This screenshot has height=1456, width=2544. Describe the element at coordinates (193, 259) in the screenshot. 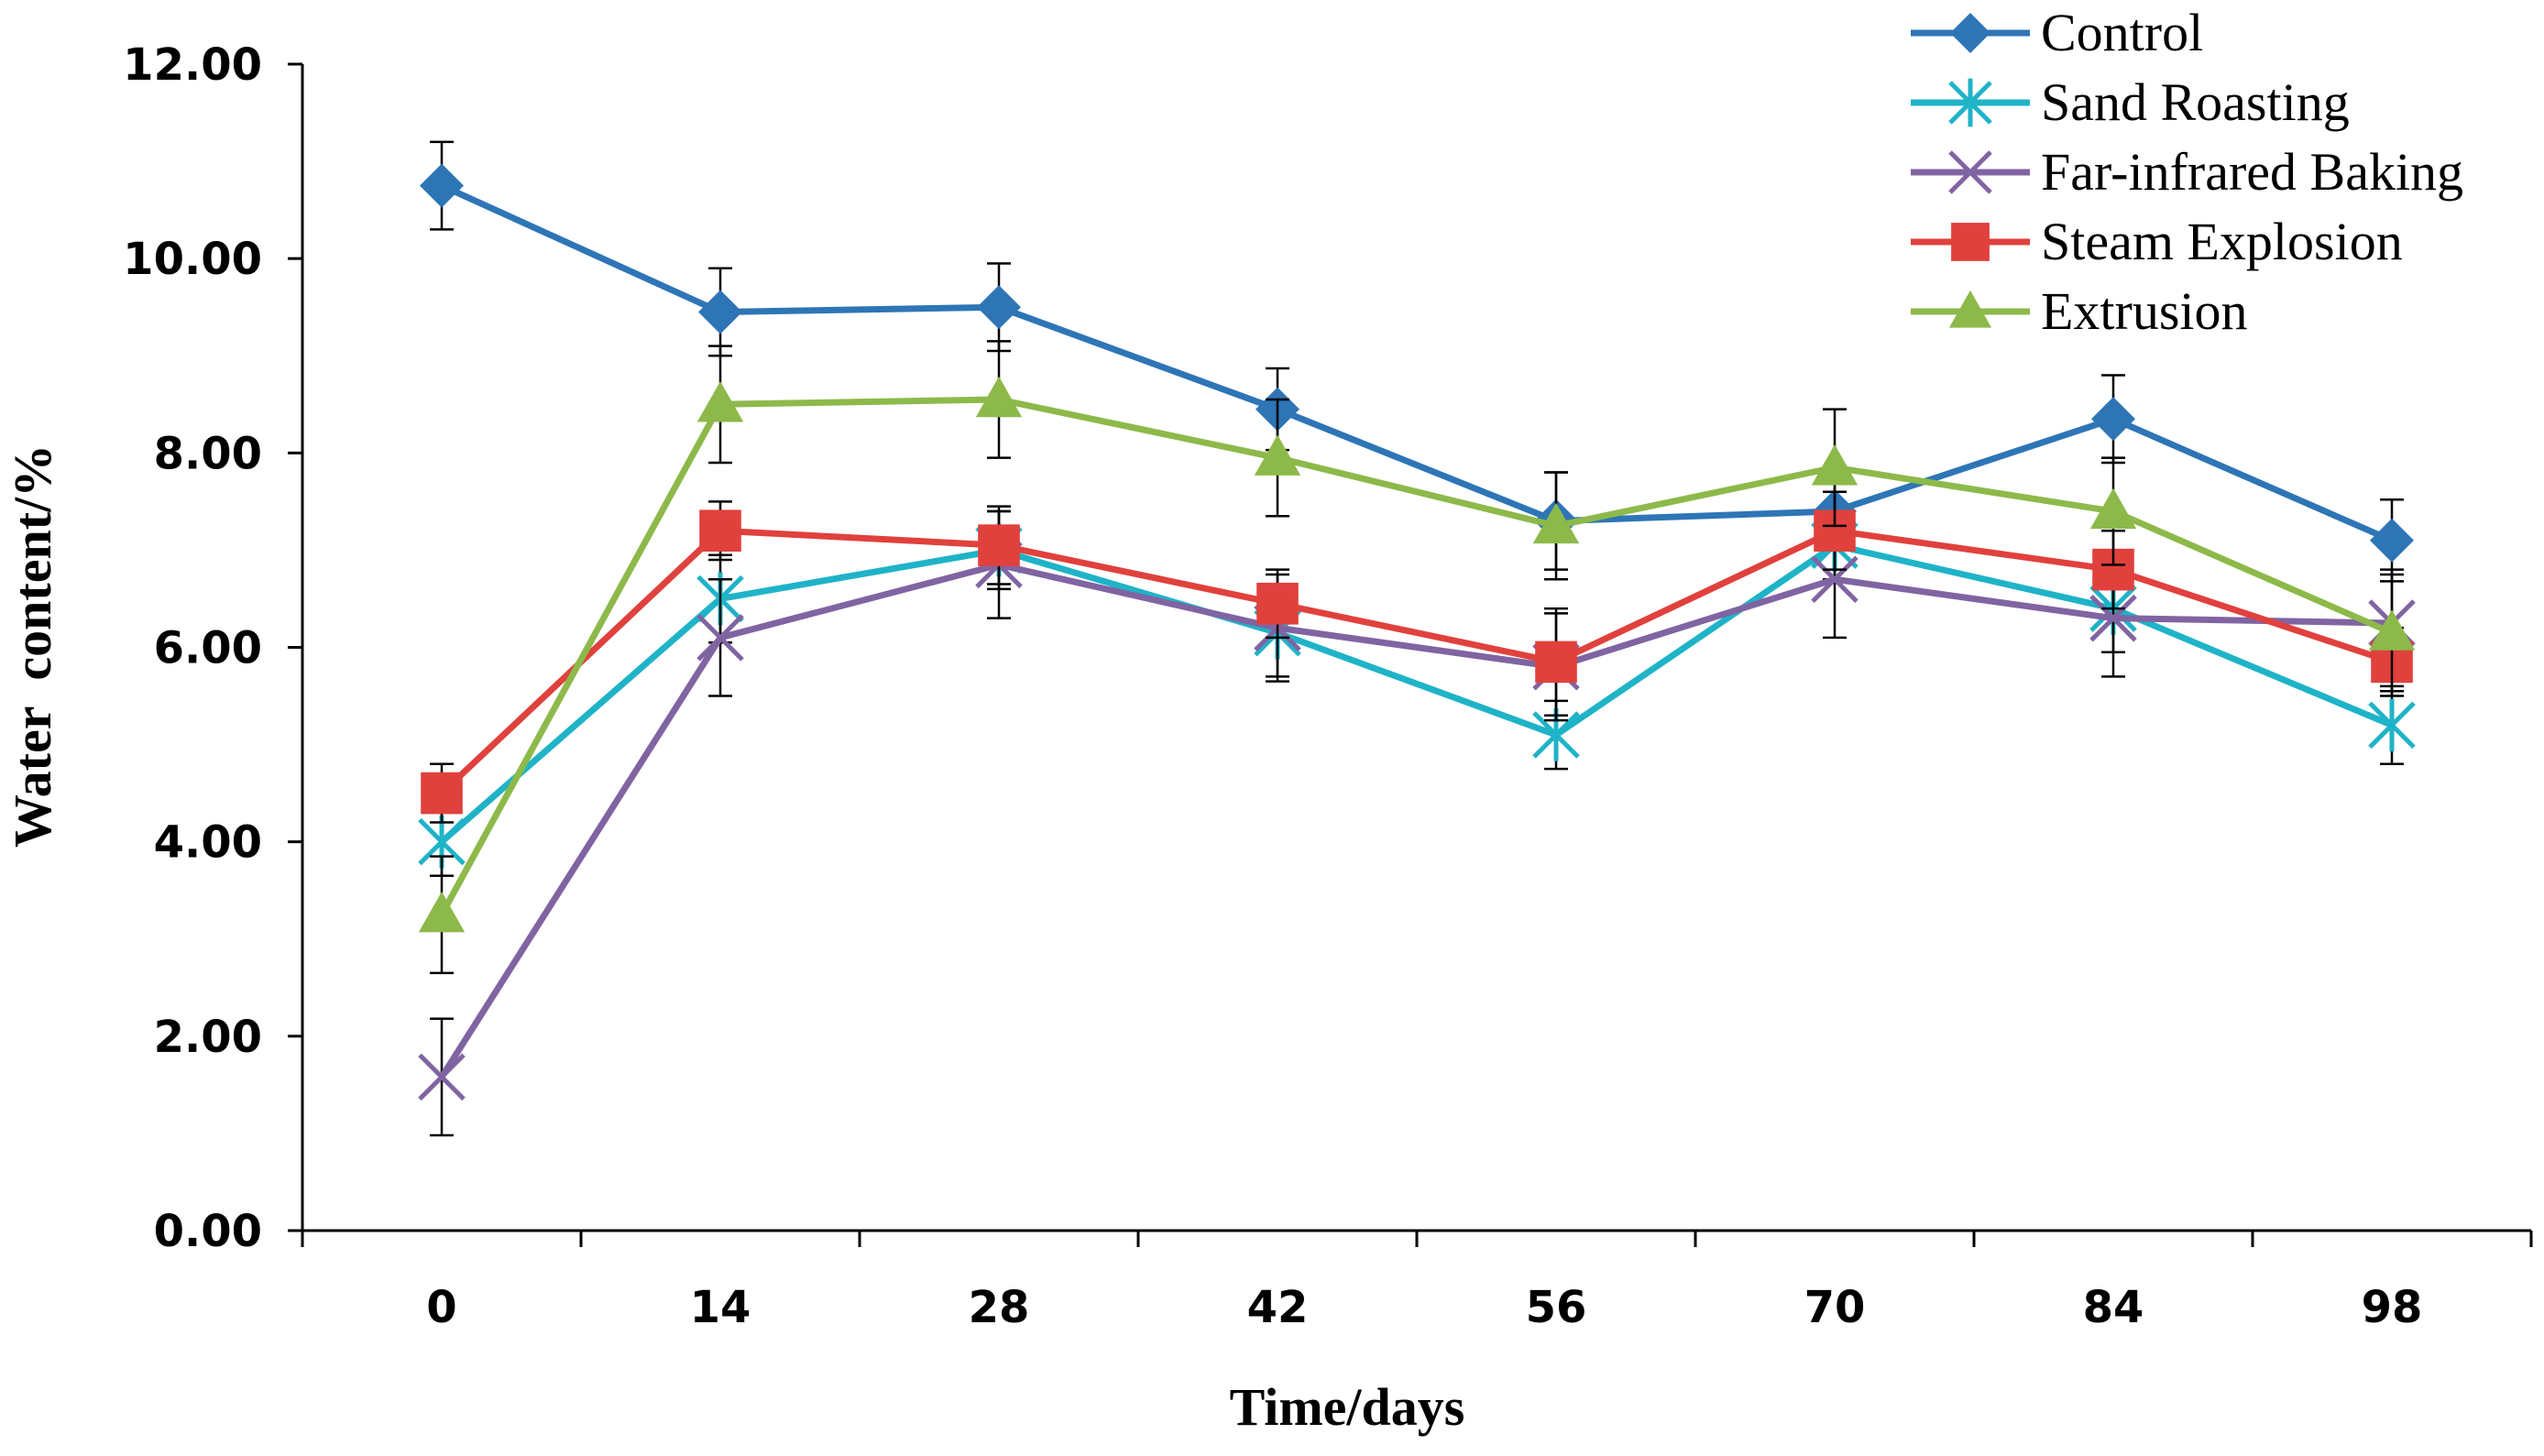

I see `y-tick-label: 10.00` at that location.